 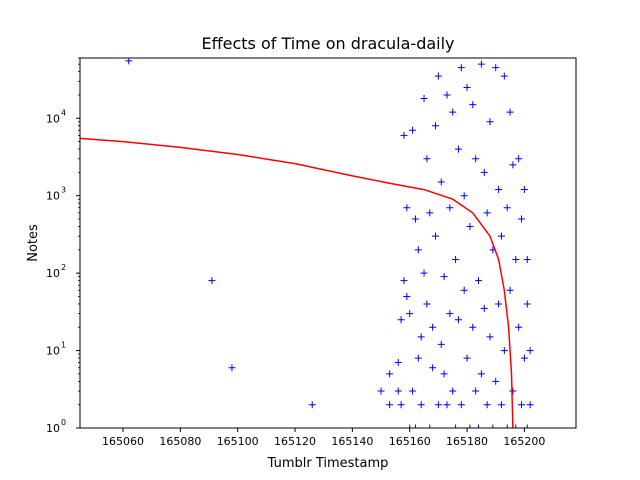 I want to click on x-tick-label: 165080, so click(x=180, y=441).